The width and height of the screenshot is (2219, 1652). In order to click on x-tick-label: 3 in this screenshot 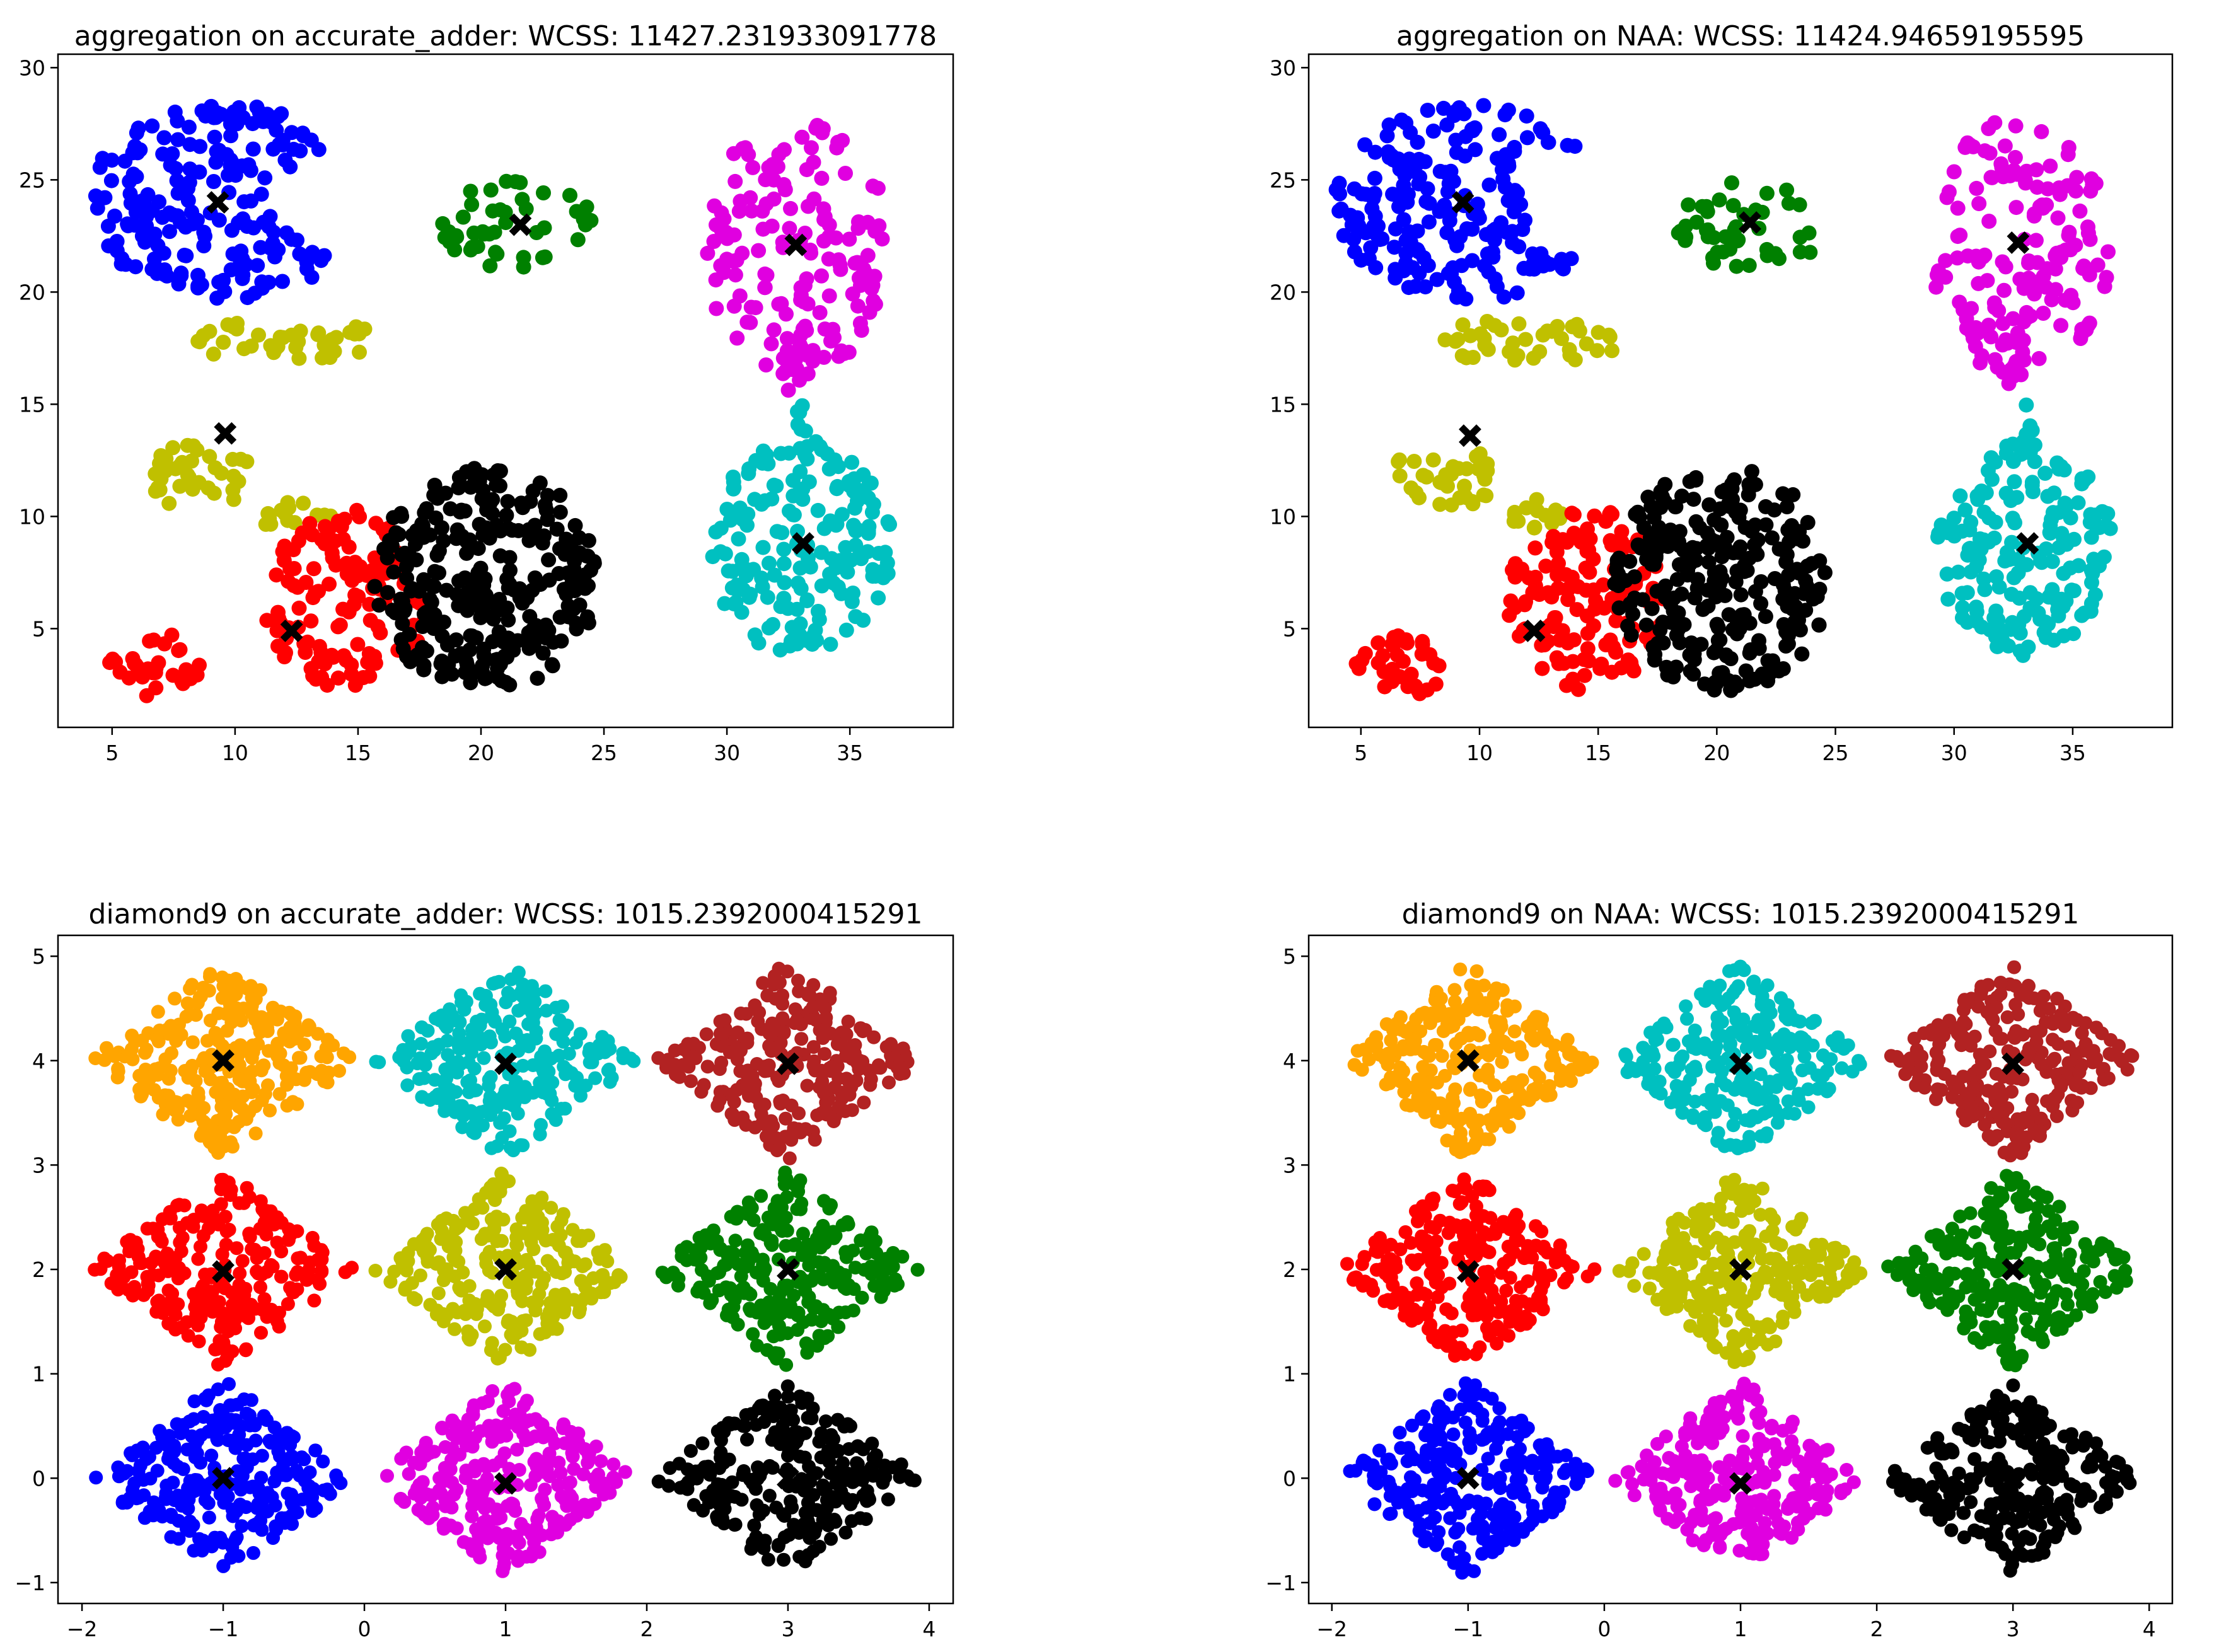, I will do `click(787, 1629)`.